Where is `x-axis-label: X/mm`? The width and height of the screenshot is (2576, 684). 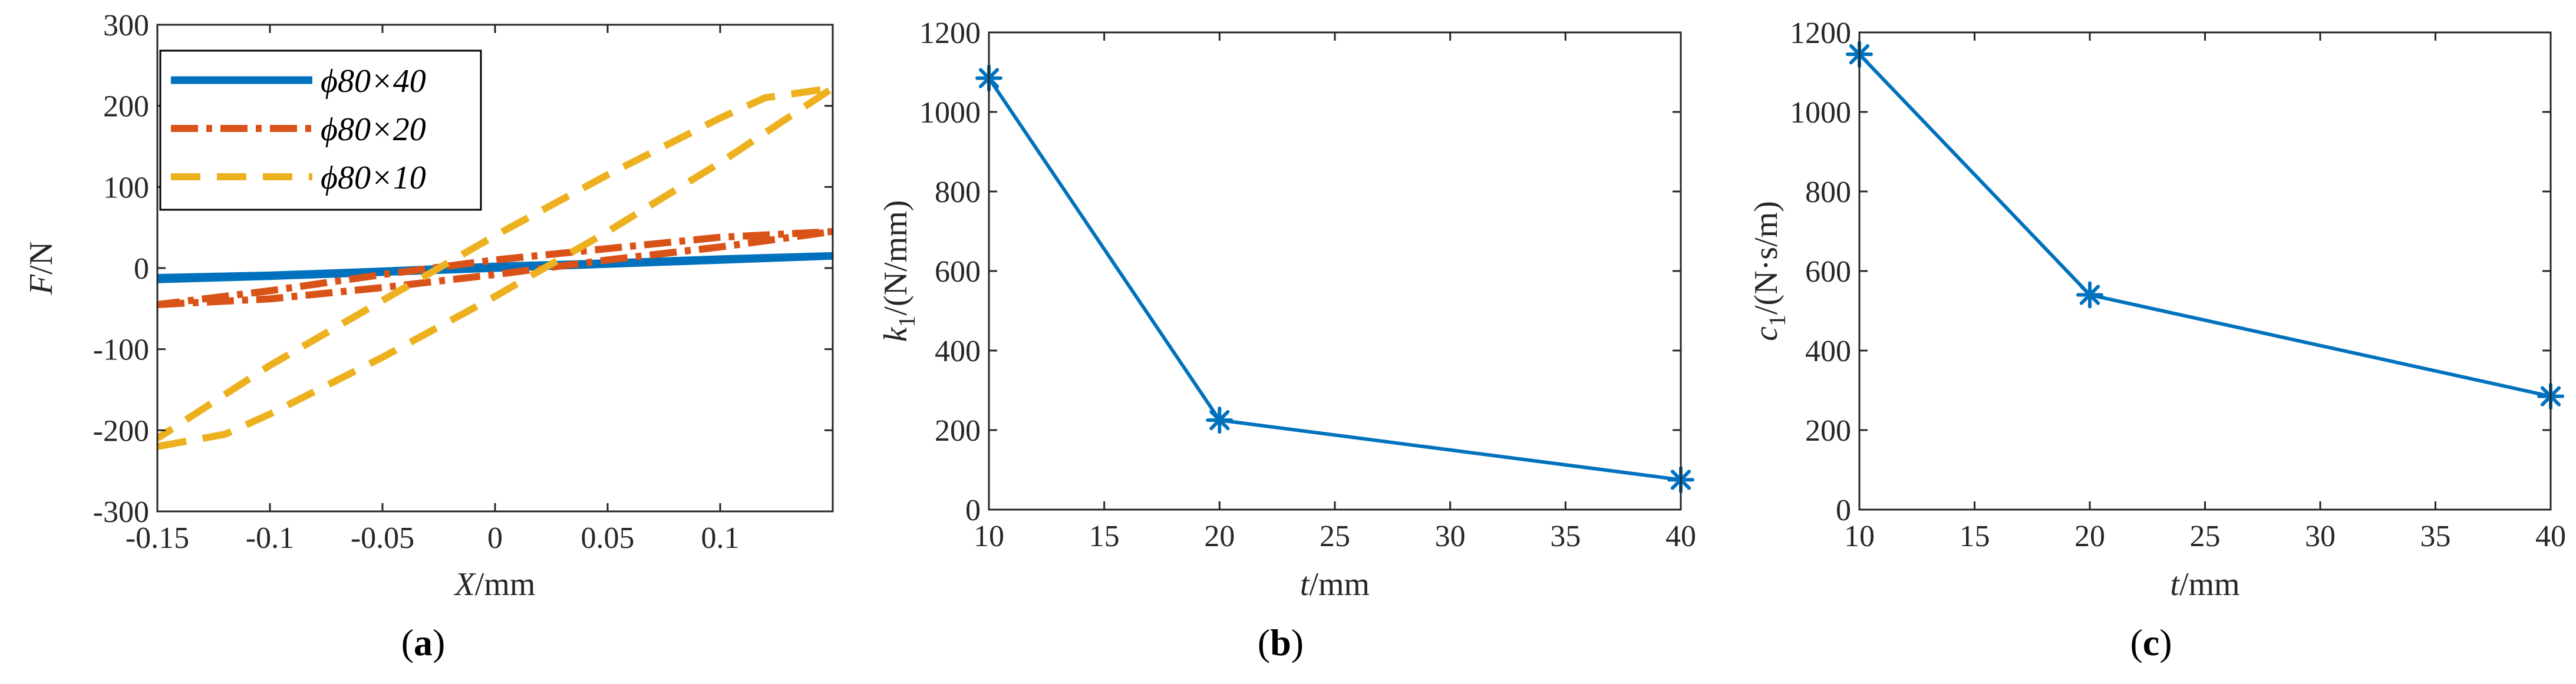
x-axis-label: X/mm is located at coordinates (495, 585).